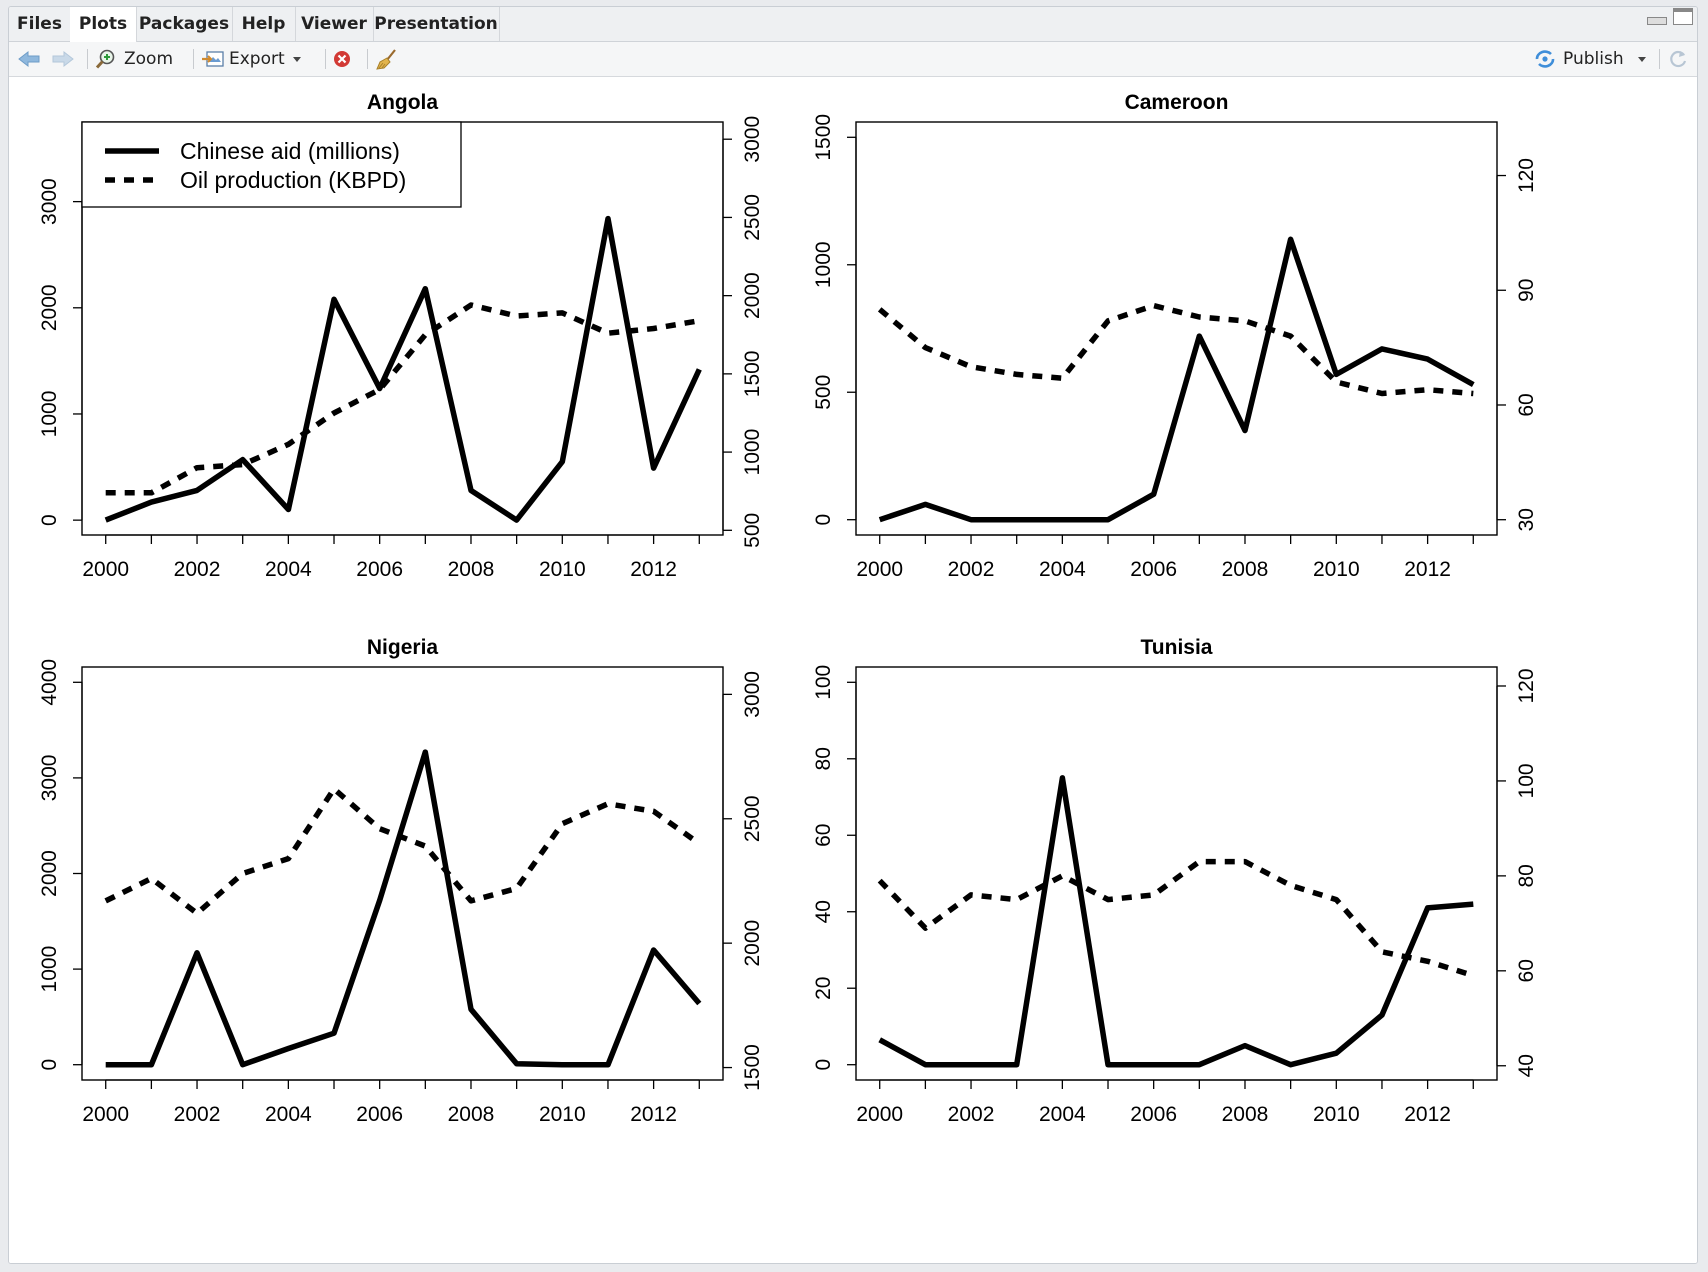 The height and width of the screenshot is (1272, 1708). I want to click on chart-title: Tunisia, so click(1177, 647).